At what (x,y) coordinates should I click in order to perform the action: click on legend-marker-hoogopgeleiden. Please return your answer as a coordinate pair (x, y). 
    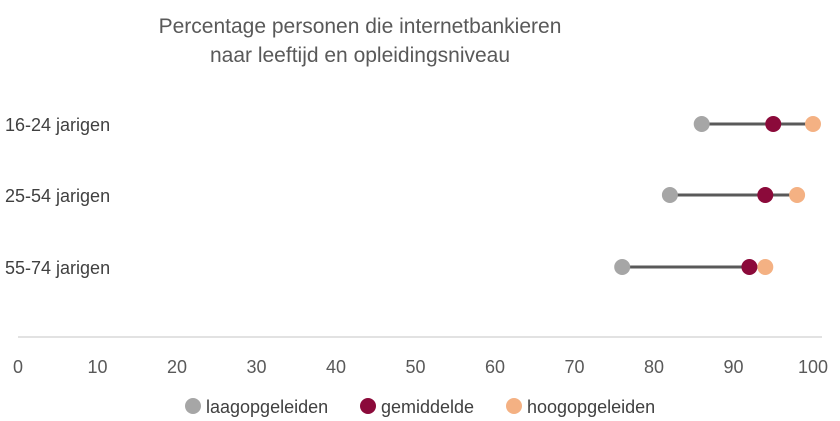
    Looking at the image, I should click on (514, 406).